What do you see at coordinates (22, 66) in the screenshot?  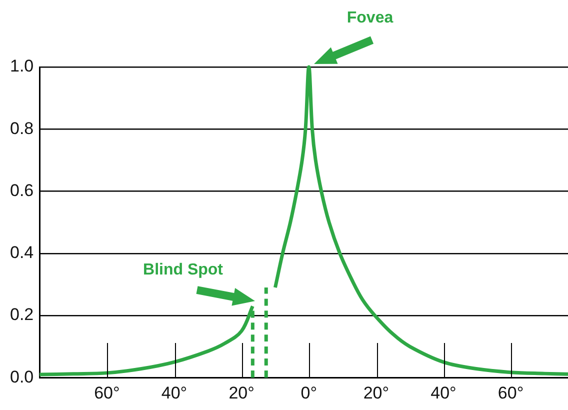 I see `y-tick-label: 1.0` at bounding box center [22, 66].